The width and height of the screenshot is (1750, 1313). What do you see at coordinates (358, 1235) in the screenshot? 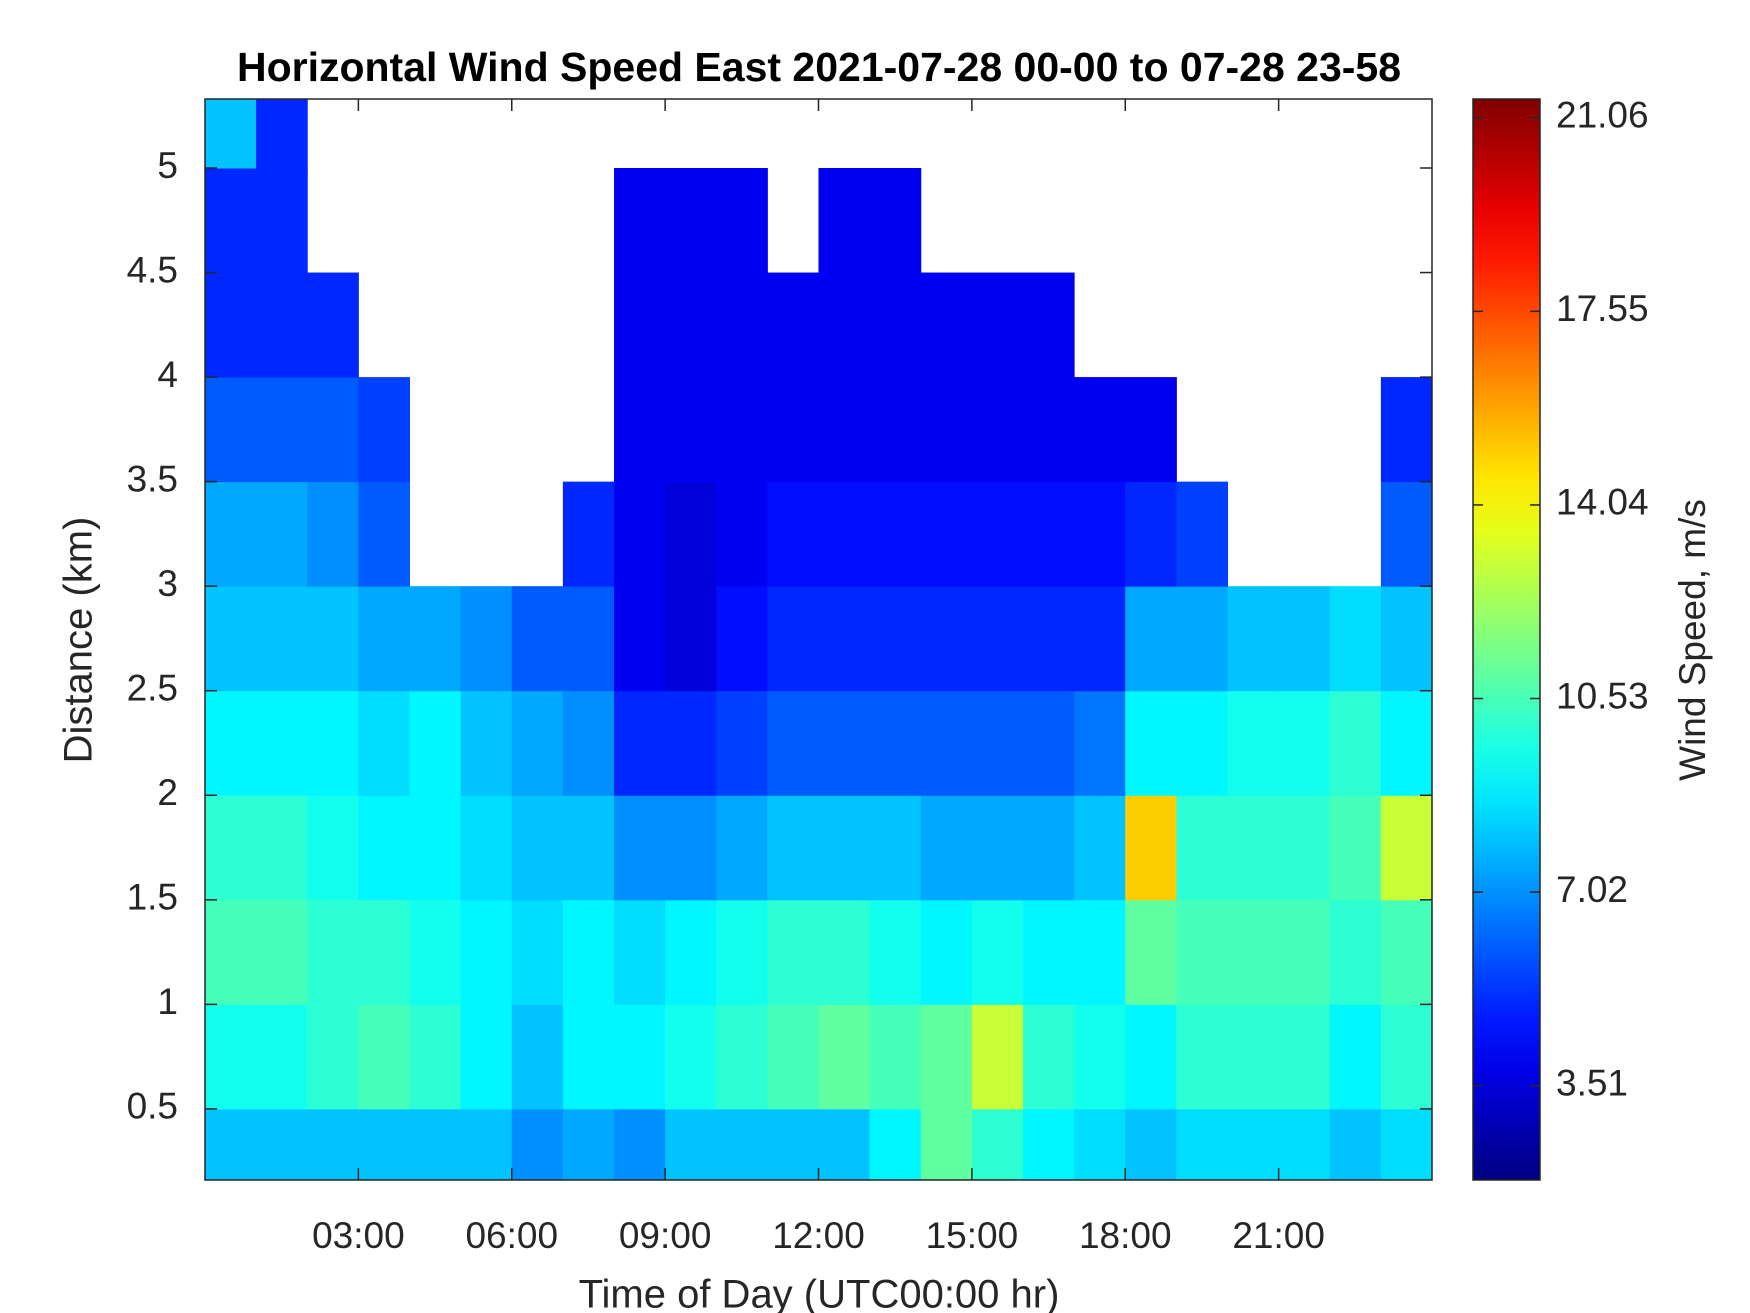
I see `x-tick-label: 03:00` at bounding box center [358, 1235].